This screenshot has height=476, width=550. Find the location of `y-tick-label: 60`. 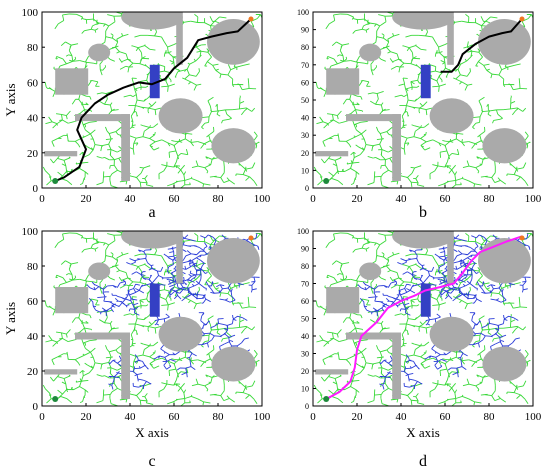

y-tick-label: 60 is located at coordinates (33, 83).